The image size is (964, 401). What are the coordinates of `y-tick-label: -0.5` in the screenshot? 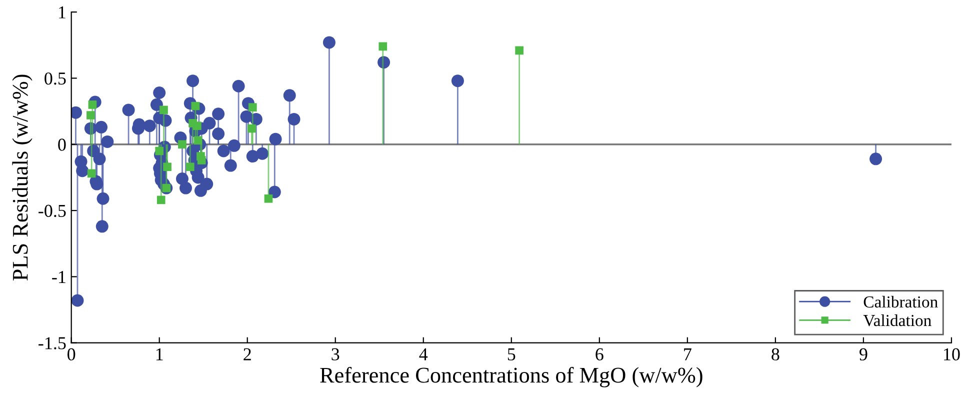 It's located at (52, 211).